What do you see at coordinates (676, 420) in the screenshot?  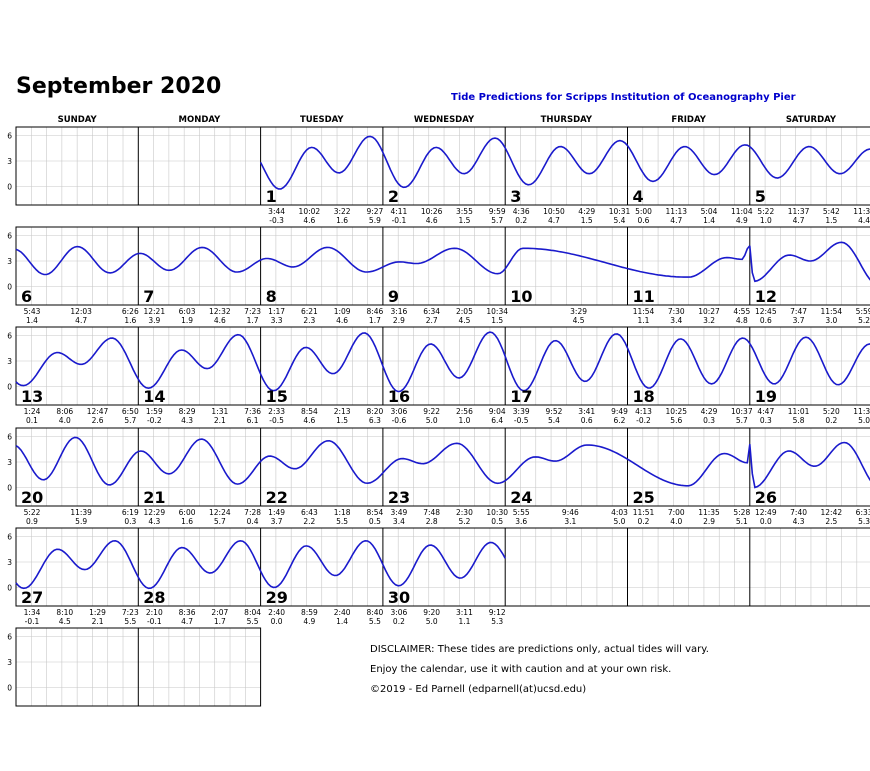 I see `tide-height-label: 5.6` at bounding box center [676, 420].